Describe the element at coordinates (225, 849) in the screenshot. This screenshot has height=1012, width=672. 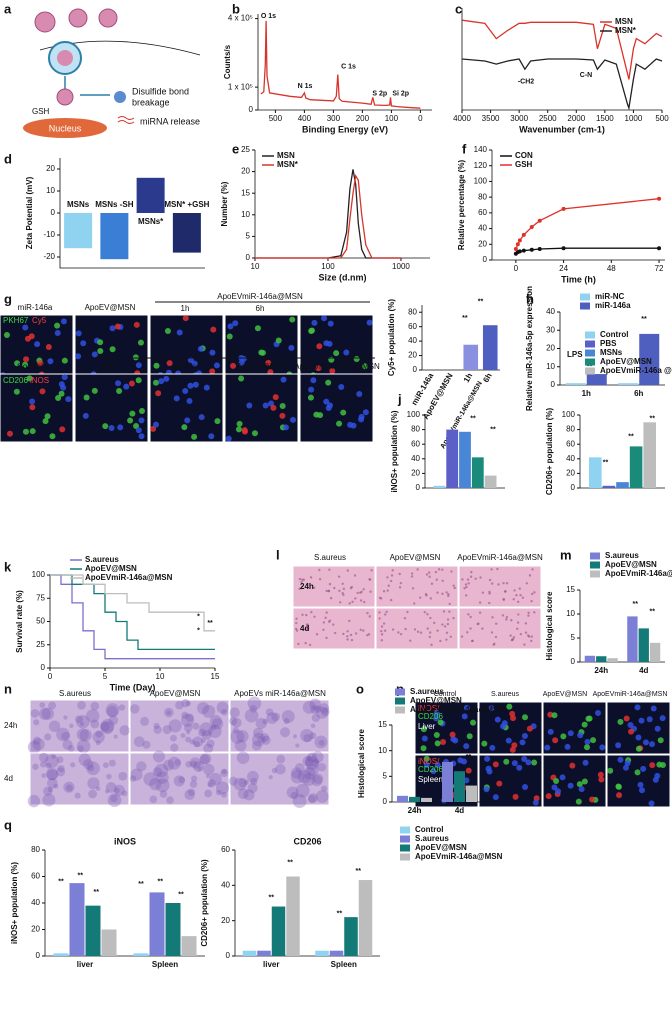
I see `y-tick-label: 60` at that location.